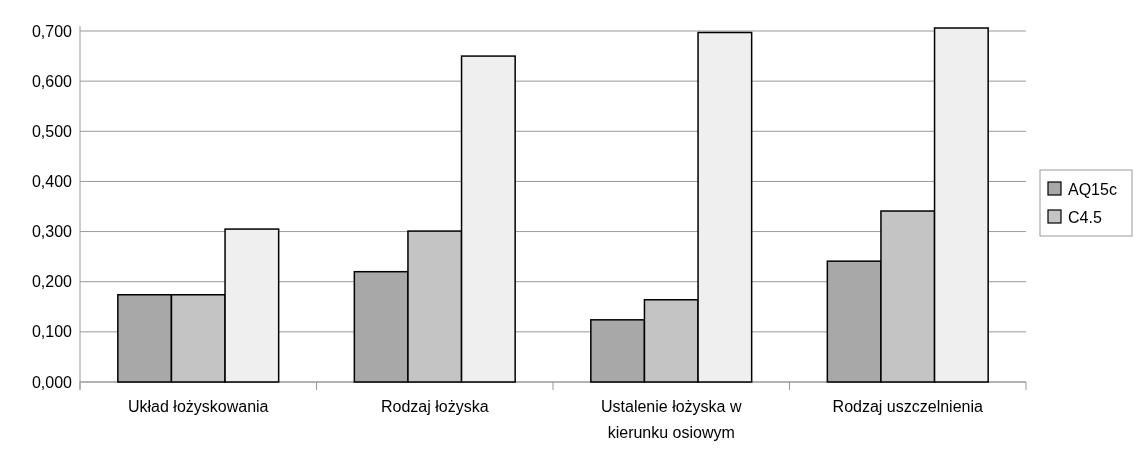 This screenshot has height=470, width=1144. What do you see at coordinates (52, 232) in the screenshot?
I see `y-tick-label: 0,300` at bounding box center [52, 232].